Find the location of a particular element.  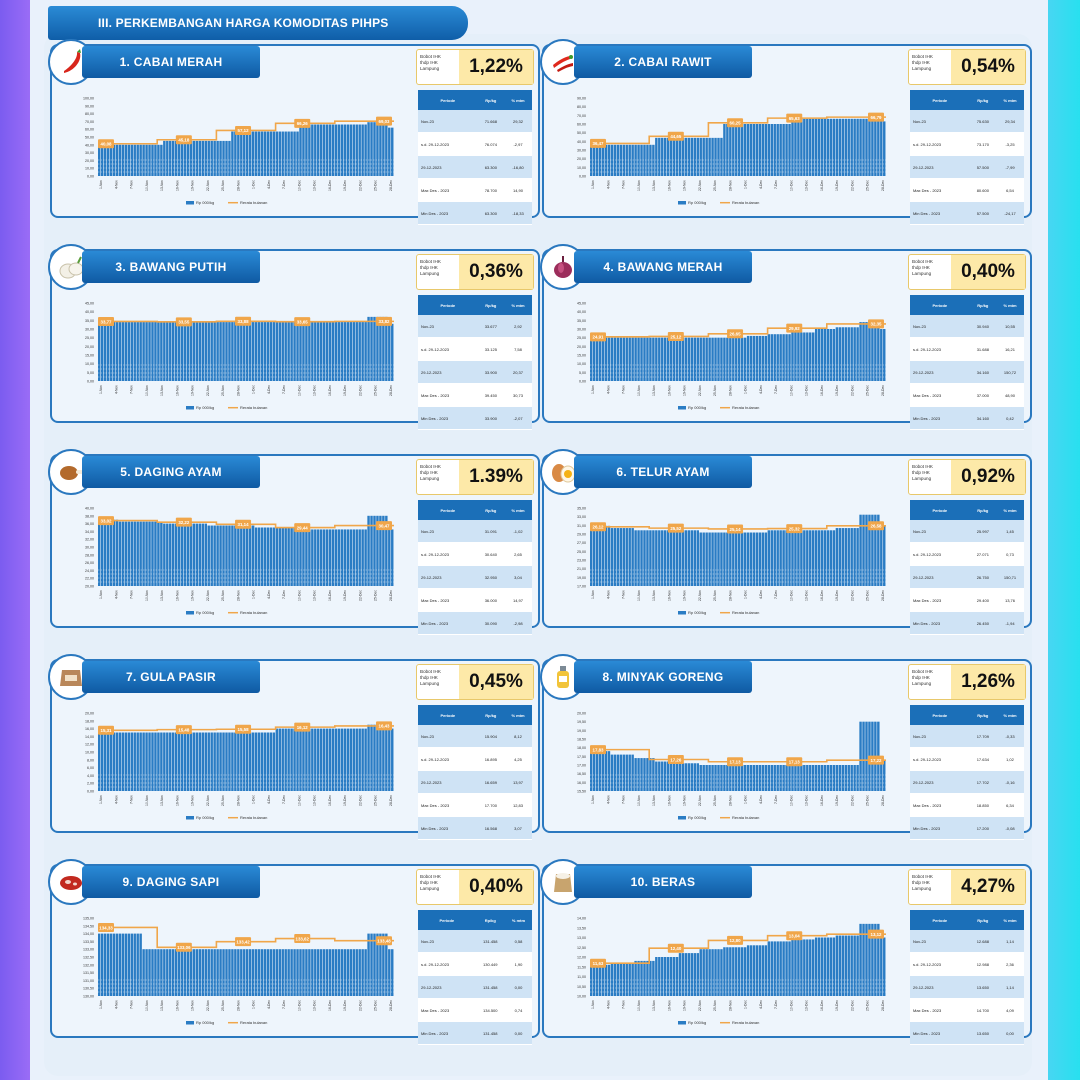

x-tick-label: 7-Dec is located at coordinates (284, 389).